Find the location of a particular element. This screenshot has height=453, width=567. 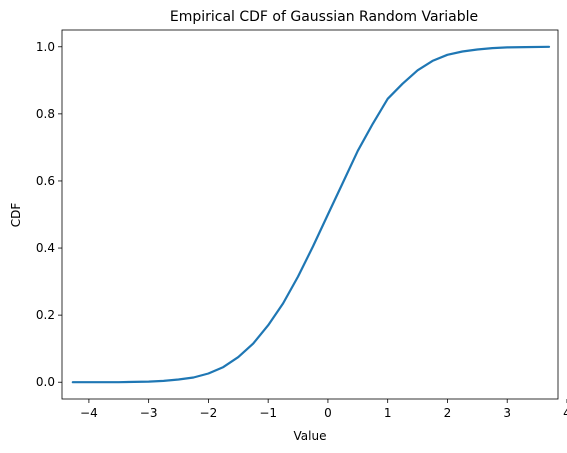

y-tick-label: 1.0 is located at coordinates (45, 47).